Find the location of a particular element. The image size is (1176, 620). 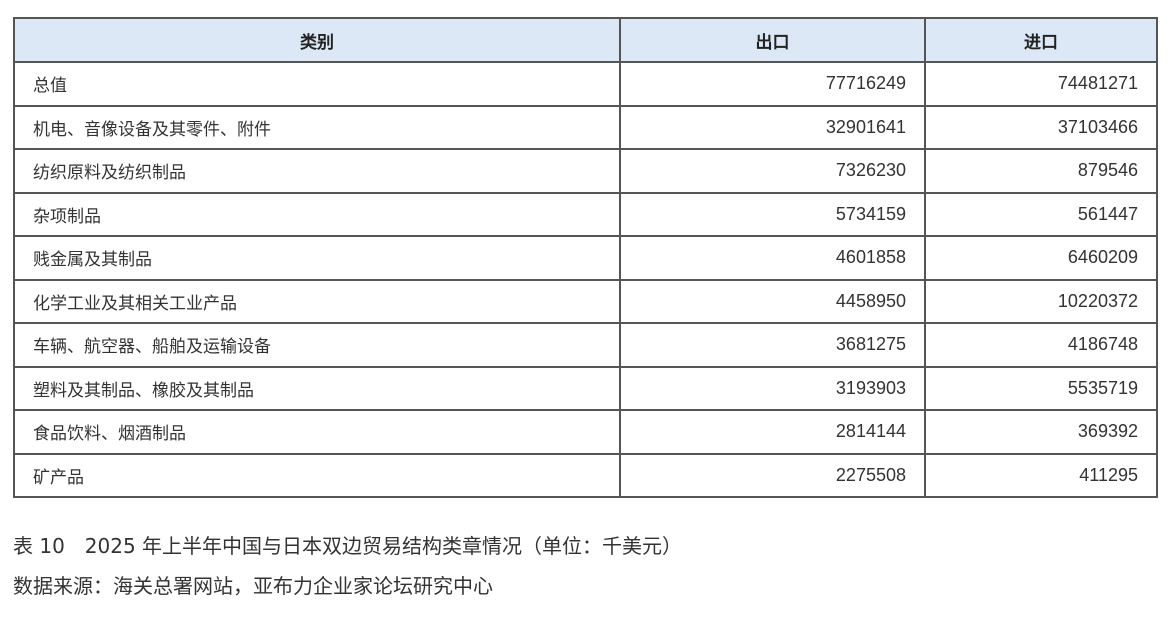

cell-export: 3681275 is located at coordinates (772, 345).